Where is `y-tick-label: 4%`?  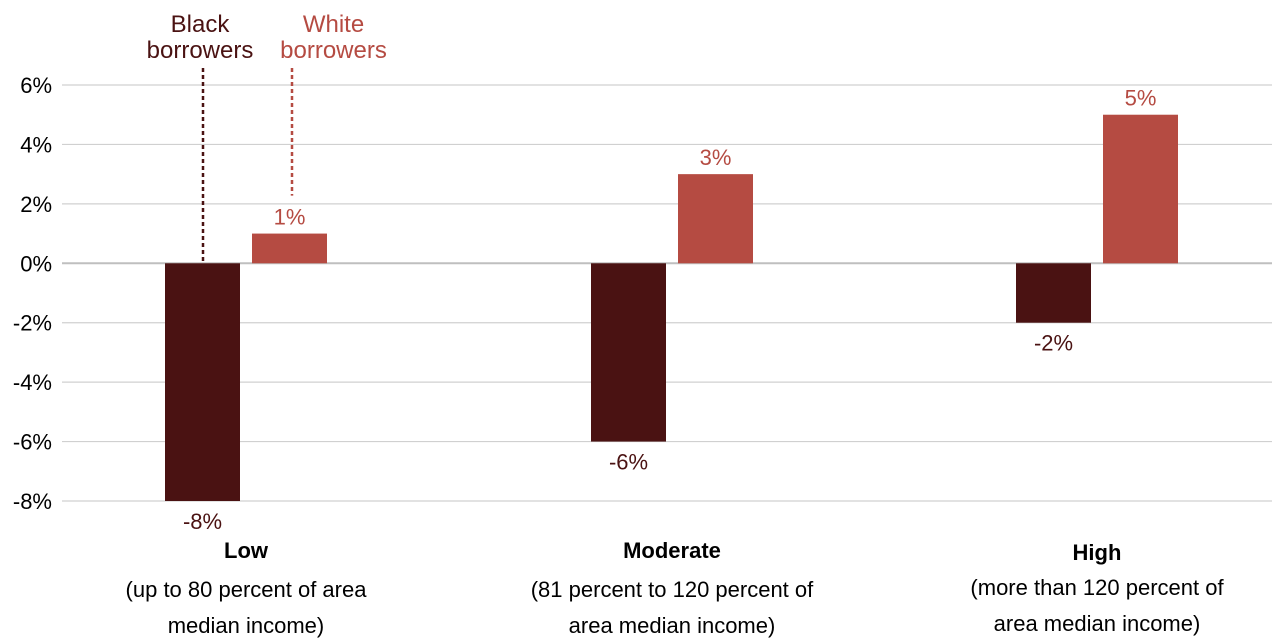 y-tick-label: 4% is located at coordinates (36, 144).